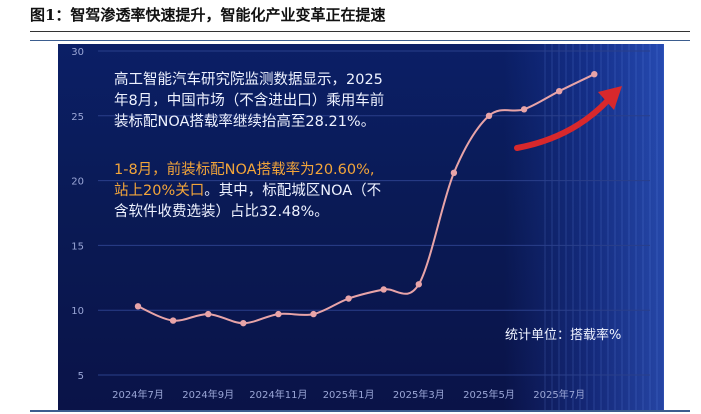 The image size is (701, 414). I want to click on title-rule, so click(360, 31).